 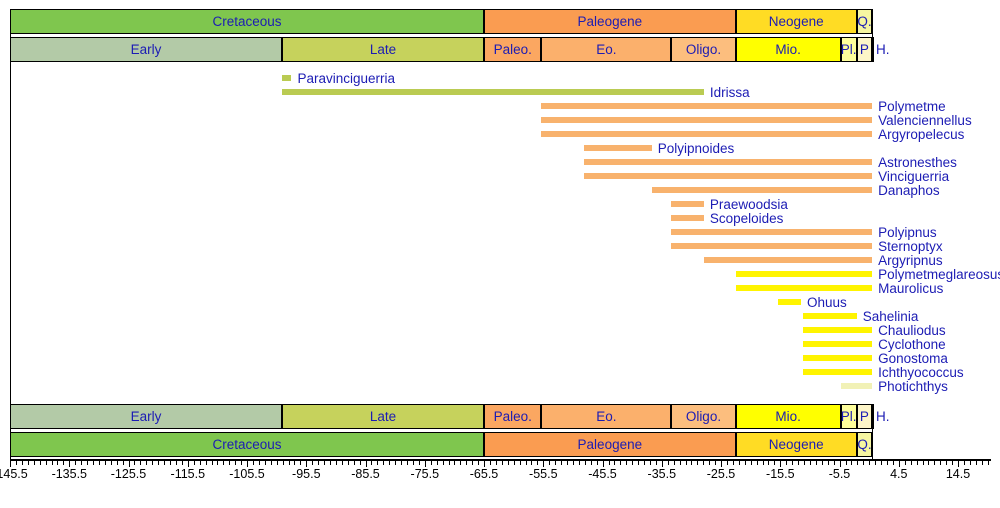 What do you see at coordinates (958, 474) in the screenshot?
I see `axis-tick-label: 14.5` at bounding box center [958, 474].